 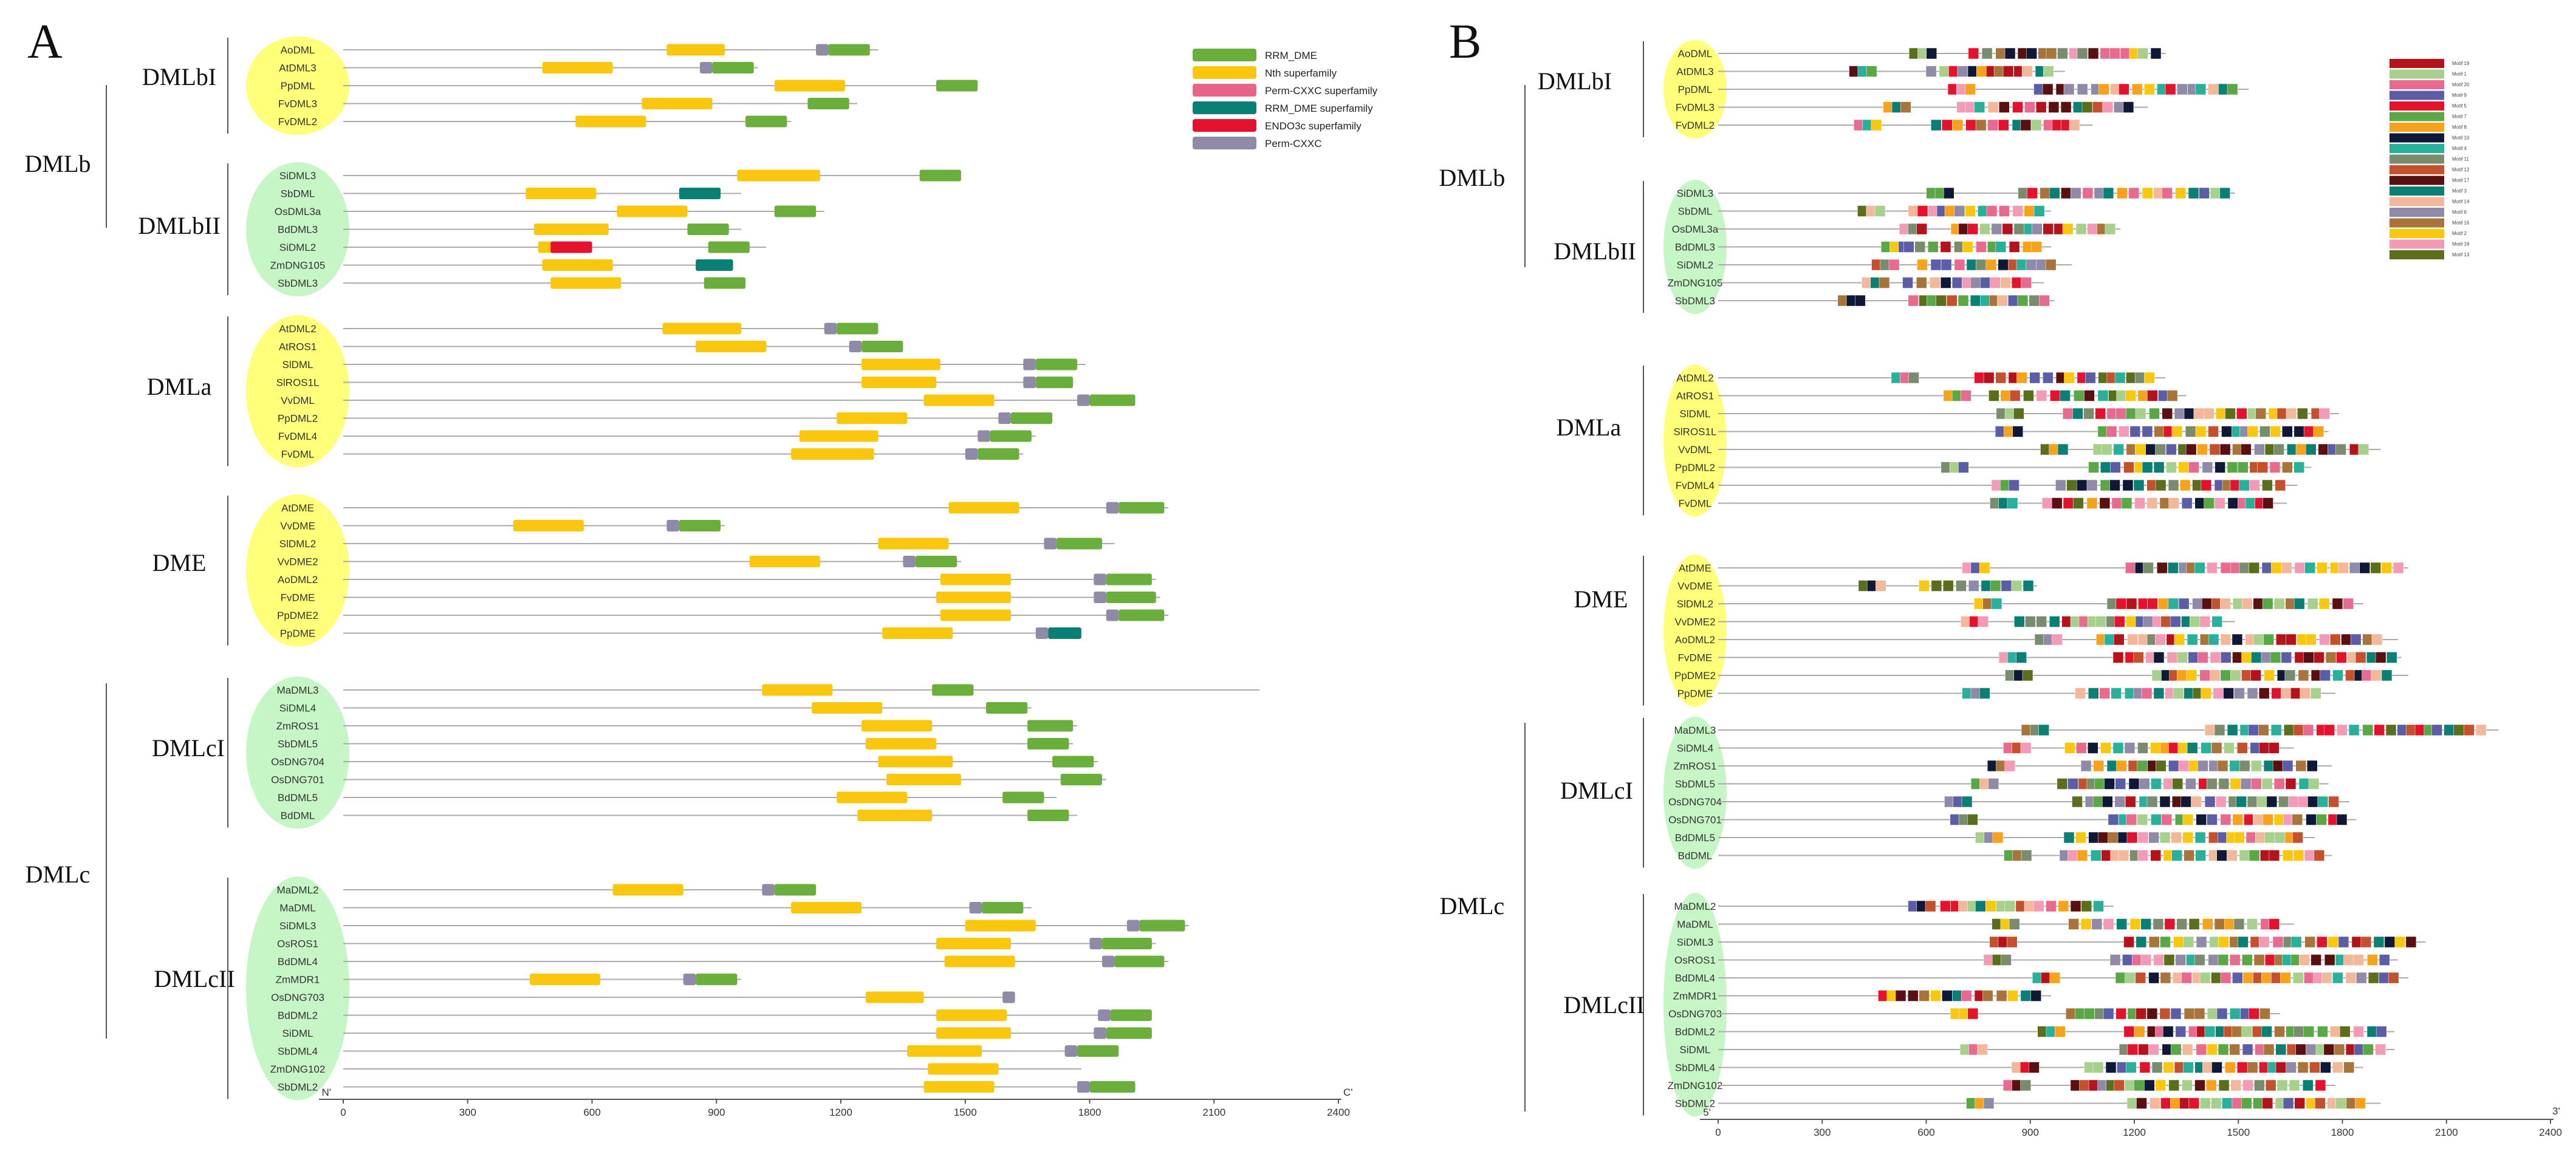 I want to click on gene-label: VvDME, so click(x=1695, y=586).